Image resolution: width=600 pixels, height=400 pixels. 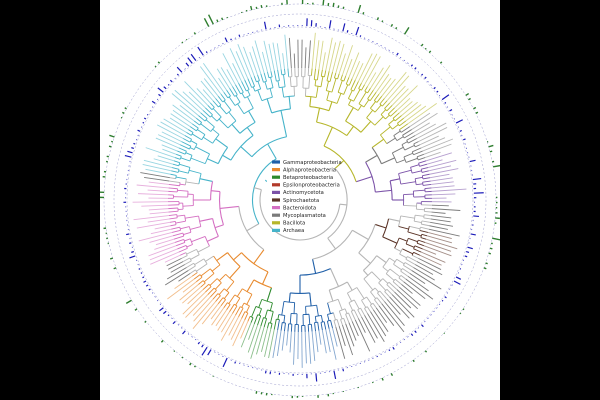 What do you see at coordinates (276, 230) in the screenshot?
I see `legend-swatch-archaea` at bounding box center [276, 230].